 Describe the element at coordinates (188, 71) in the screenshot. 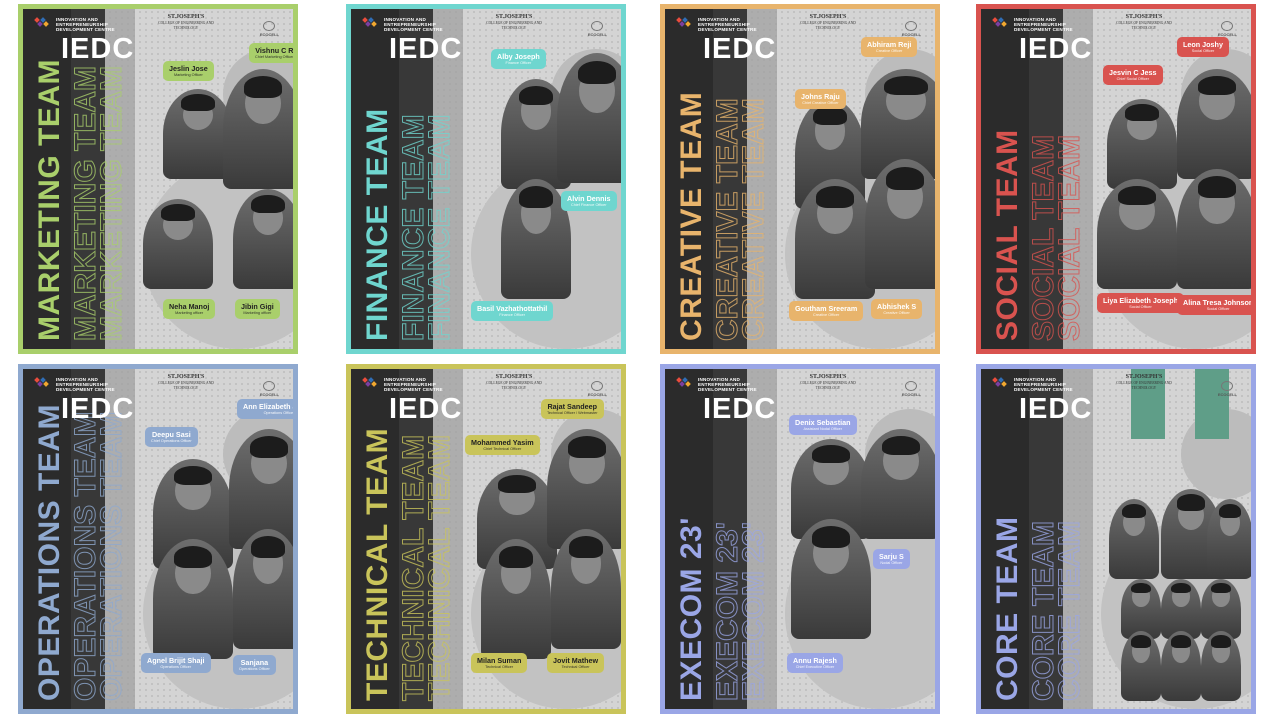

I see `member-name-tag: Jeslin Jose Marketing Officer` at that location.